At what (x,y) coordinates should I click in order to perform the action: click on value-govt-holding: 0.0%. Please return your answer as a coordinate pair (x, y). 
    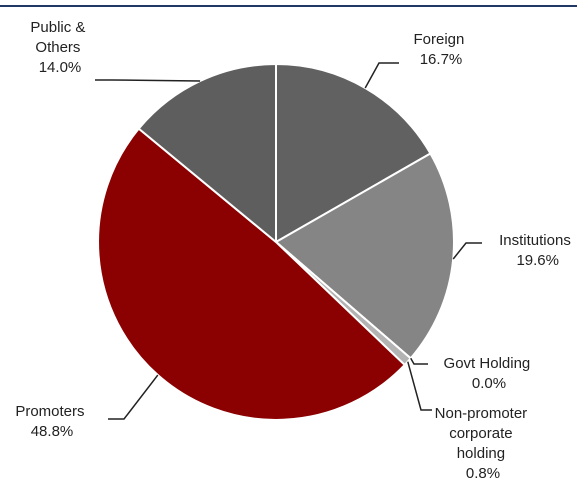
    Looking at the image, I should click on (489, 383).